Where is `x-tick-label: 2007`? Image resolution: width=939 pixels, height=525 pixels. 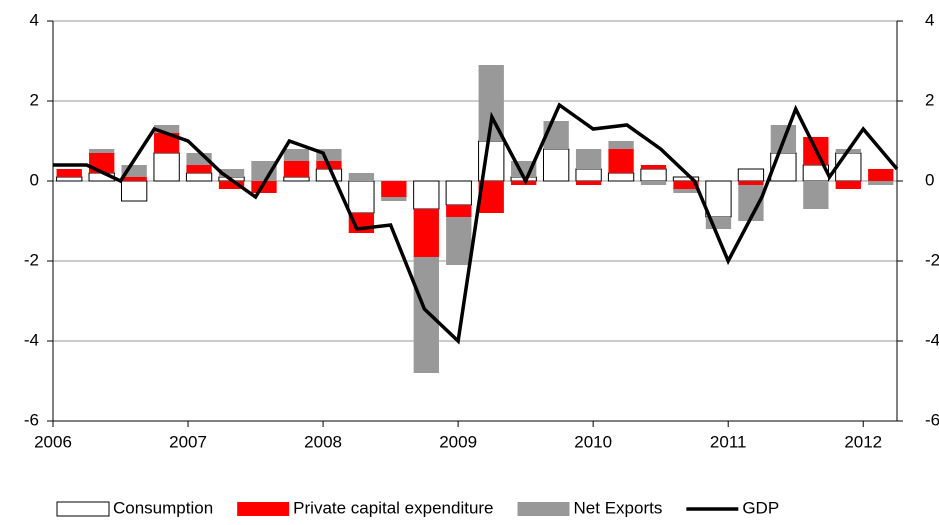 x-tick-label: 2007 is located at coordinates (188, 441).